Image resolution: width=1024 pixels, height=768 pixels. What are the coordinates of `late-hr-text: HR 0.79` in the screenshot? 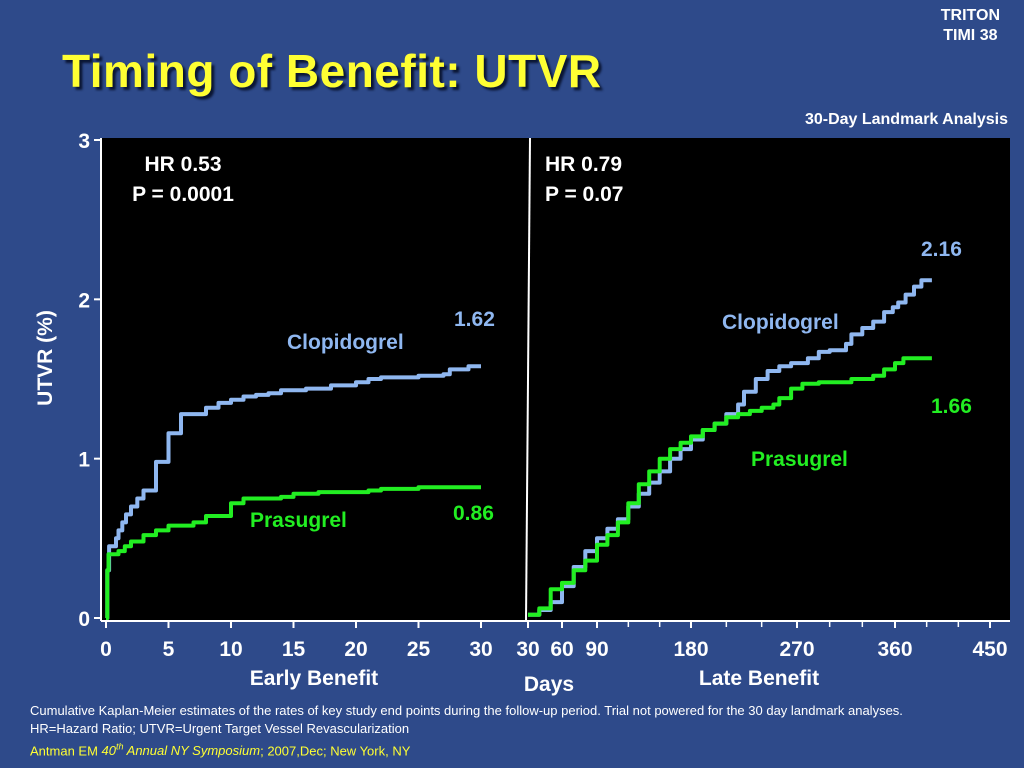 It's located at (583, 164).